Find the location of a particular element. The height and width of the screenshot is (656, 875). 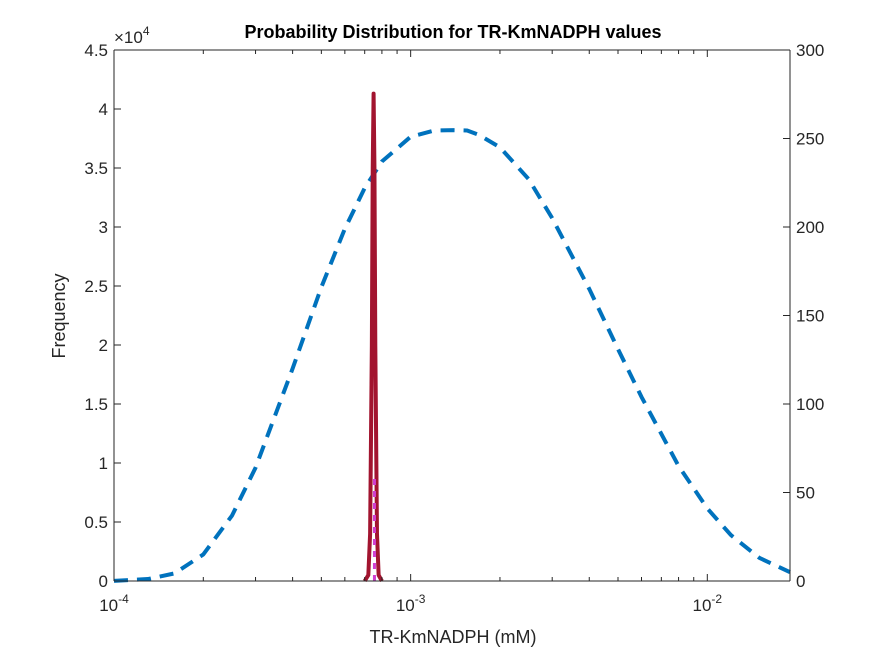

y-axis-label: Frequency is located at coordinates (59, 315).